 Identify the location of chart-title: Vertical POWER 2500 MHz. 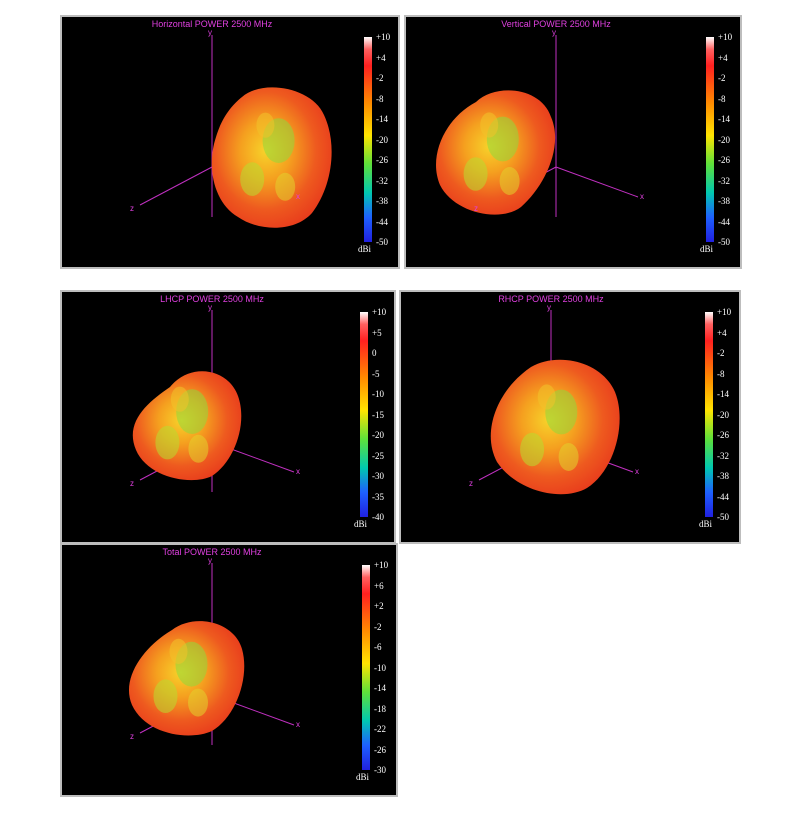
(556, 24).